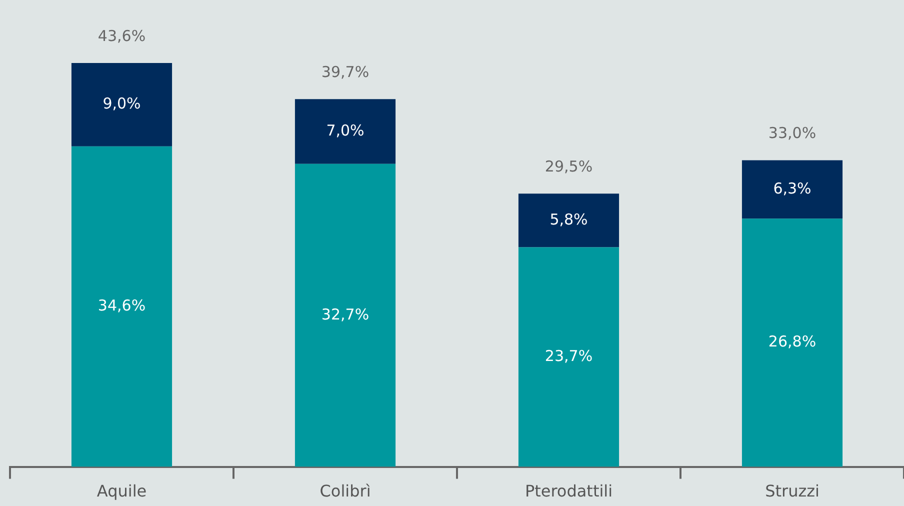 This screenshot has height=506, width=904. I want to click on data-label: 23,7%, so click(568, 355).